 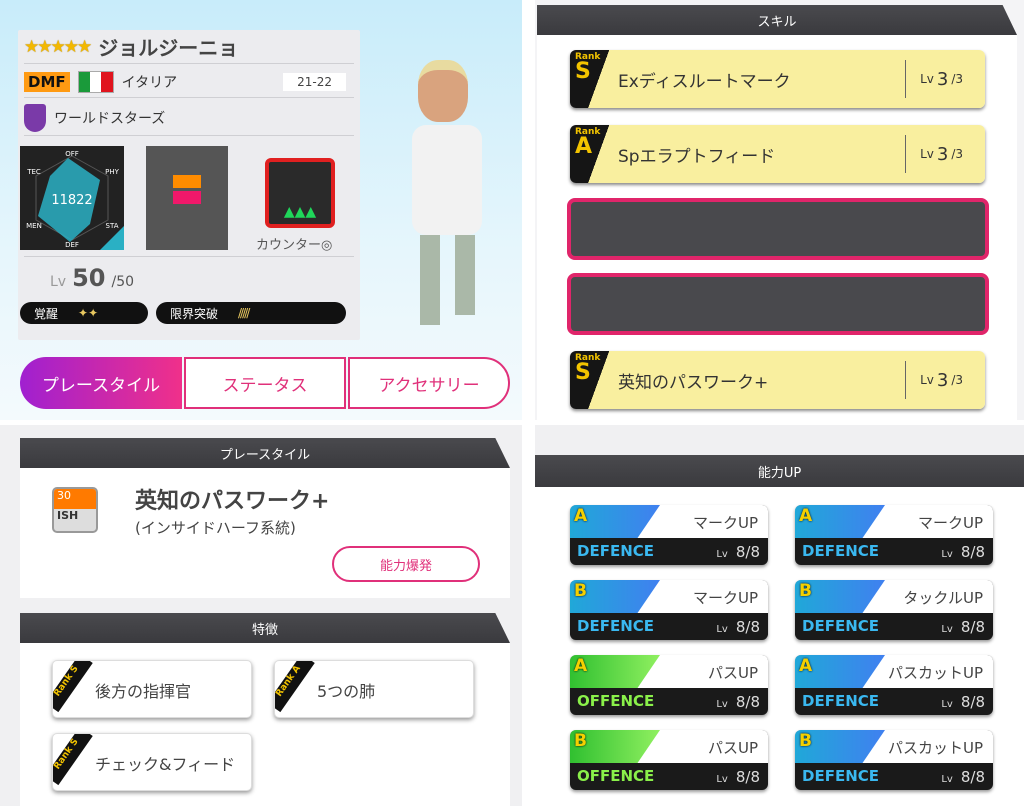 I want to click on tab-accessory: アクセサリー, so click(x=429, y=383).